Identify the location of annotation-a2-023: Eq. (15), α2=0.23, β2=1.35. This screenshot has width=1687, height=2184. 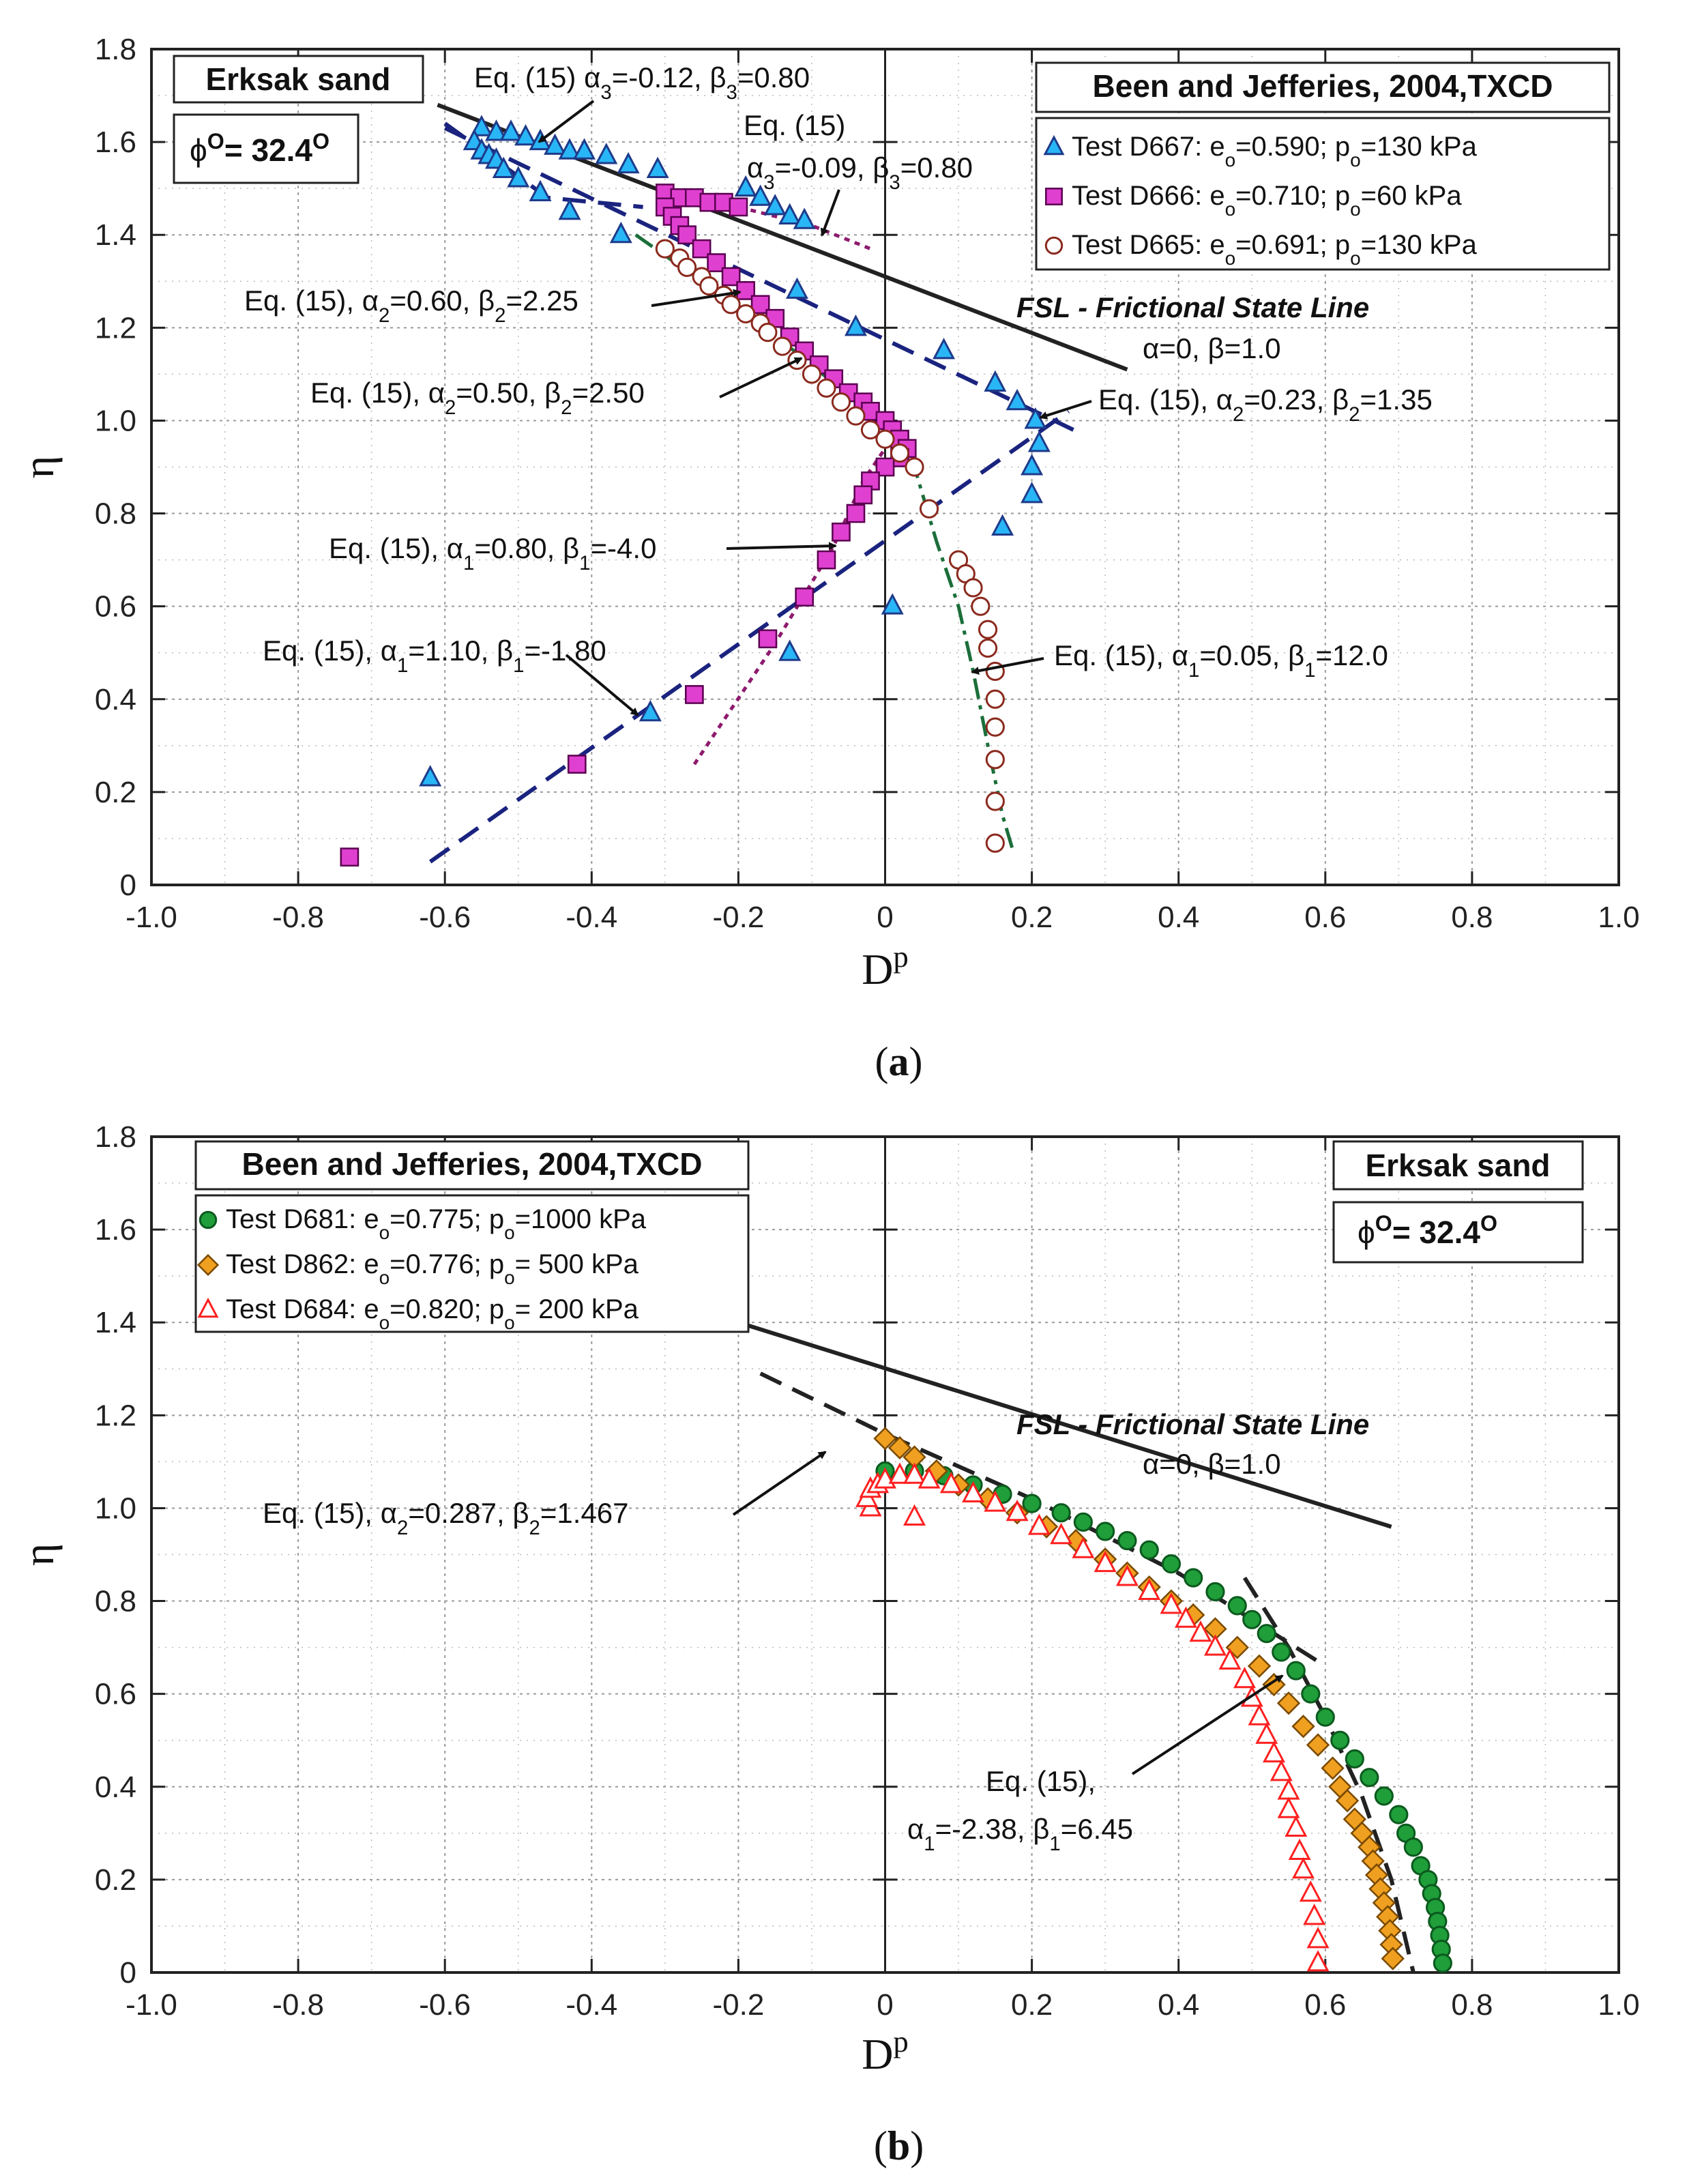
(1265, 404).